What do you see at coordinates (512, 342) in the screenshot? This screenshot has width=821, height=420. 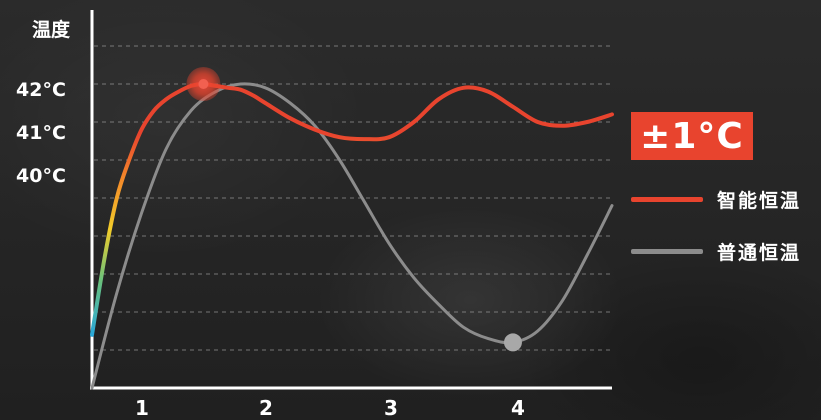 I see `marker-normal-trough` at bounding box center [512, 342].